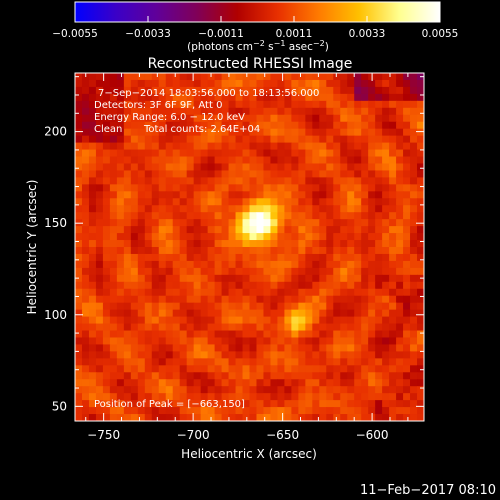 This screenshot has height=500, width=500. What do you see at coordinates (282, 435) in the screenshot?
I see `x-tick-label: −650` at bounding box center [282, 435].